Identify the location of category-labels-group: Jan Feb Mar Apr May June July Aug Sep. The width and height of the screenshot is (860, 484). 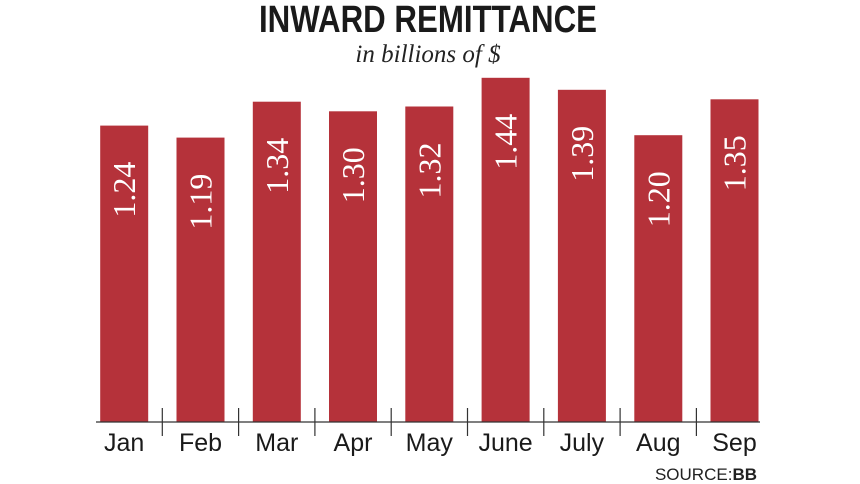
(430, 443).